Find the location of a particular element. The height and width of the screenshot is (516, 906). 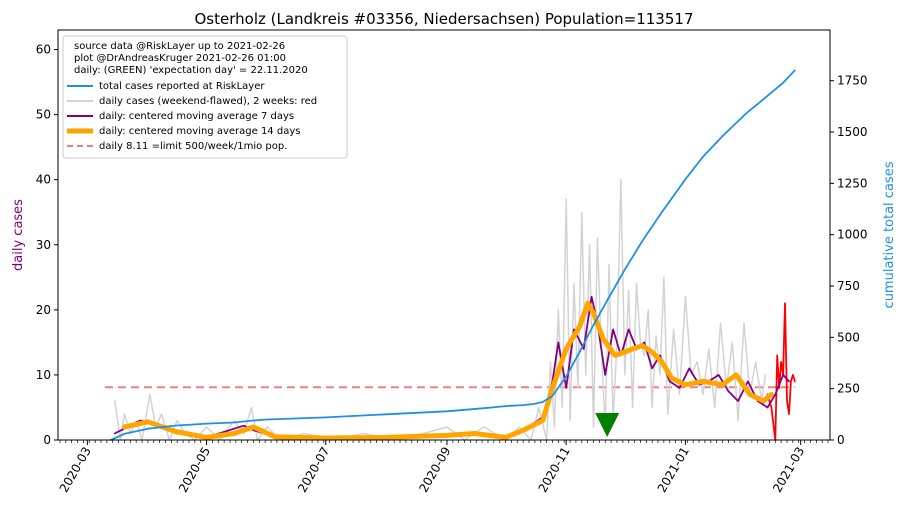

x-tick-label: 2020-11 is located at coordinates (554, 470).